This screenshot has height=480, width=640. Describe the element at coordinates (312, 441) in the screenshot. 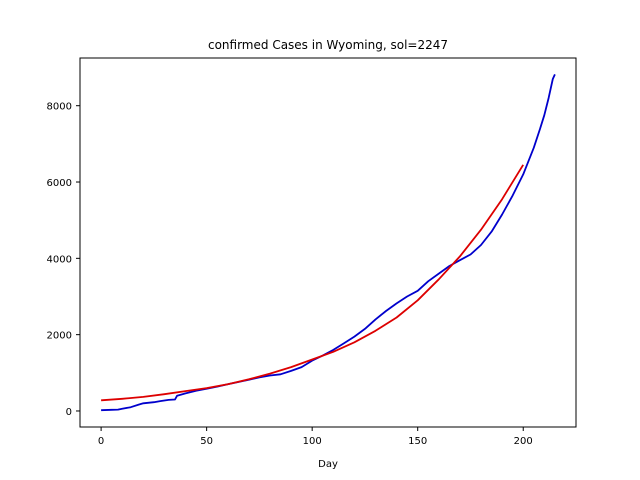

I see `x-tick-label: 100` at that location.